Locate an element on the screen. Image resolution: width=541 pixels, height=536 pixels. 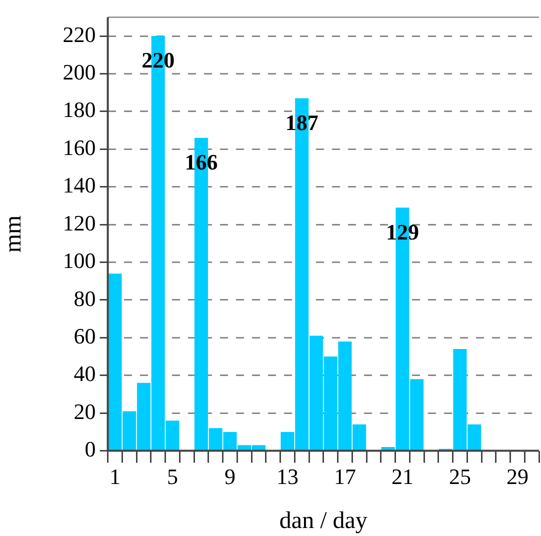
y-tick-label: 80 is located at coordinates (85, 298).